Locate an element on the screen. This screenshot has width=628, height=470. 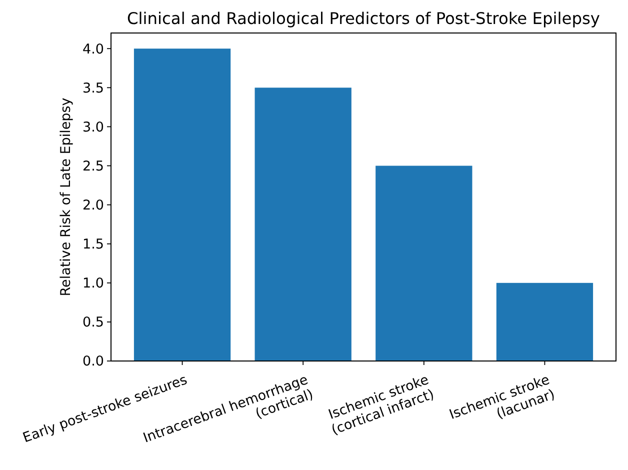
y-tick-label: 2.0 is located at coordinates (93, 206).